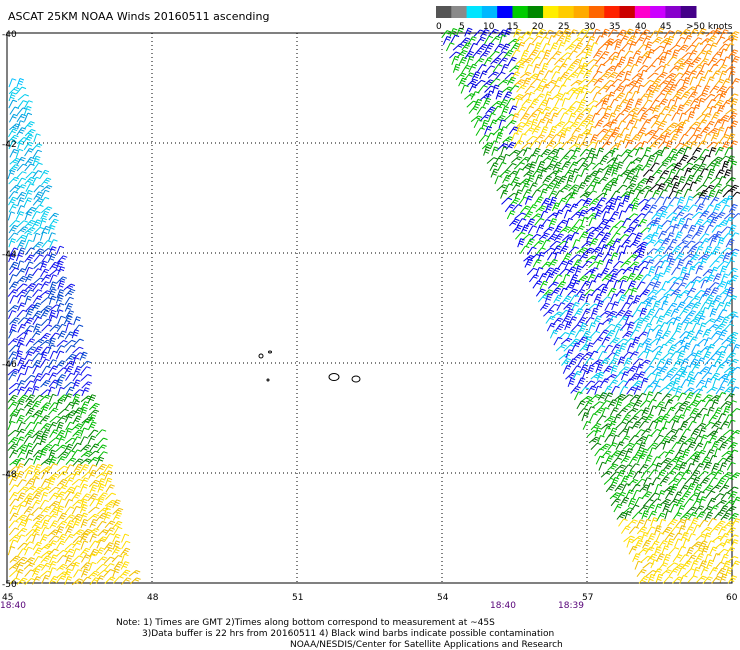  What do you see at coordinates (709, 27) in the screenshot?
I see `legend-label: >50 knots` at bounding box center [709, 27].